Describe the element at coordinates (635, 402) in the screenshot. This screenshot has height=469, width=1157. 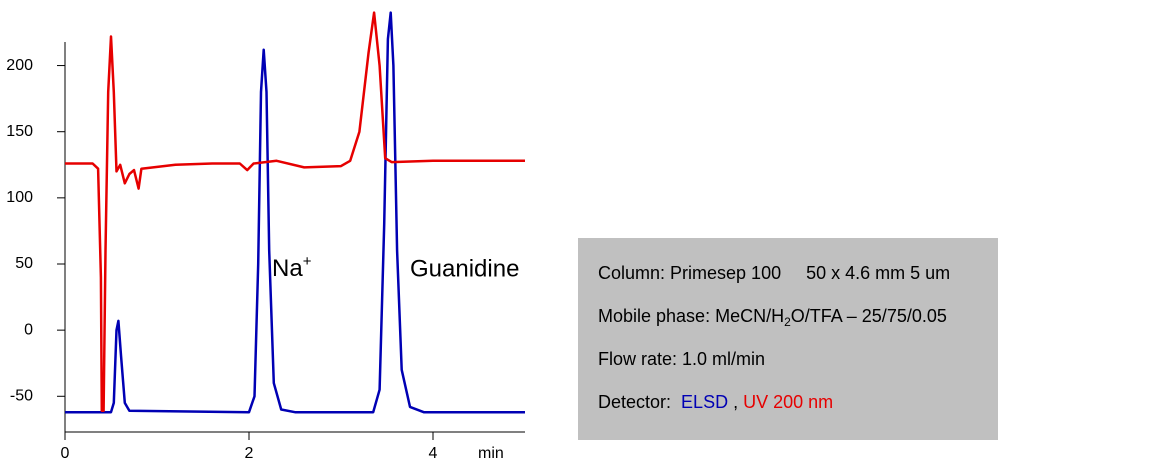
I see `info-text: Detector:` at that location.